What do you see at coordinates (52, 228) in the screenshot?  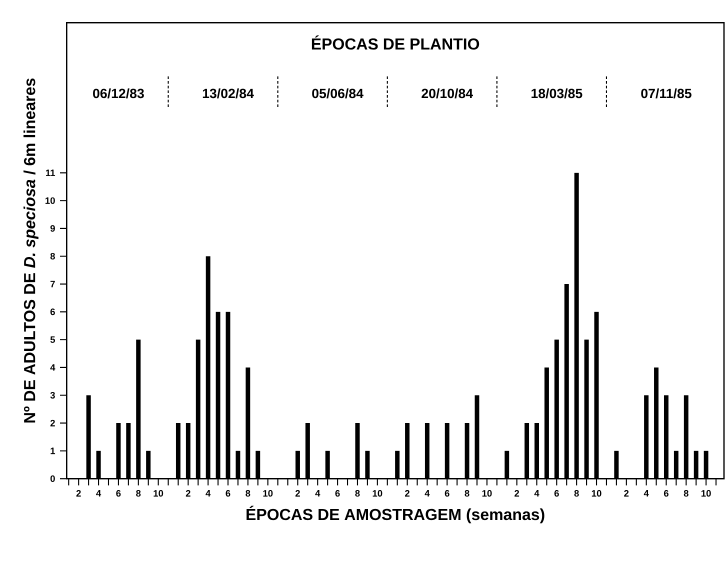 I see `y-tick-label: 9` at bounding box center [52, 228].